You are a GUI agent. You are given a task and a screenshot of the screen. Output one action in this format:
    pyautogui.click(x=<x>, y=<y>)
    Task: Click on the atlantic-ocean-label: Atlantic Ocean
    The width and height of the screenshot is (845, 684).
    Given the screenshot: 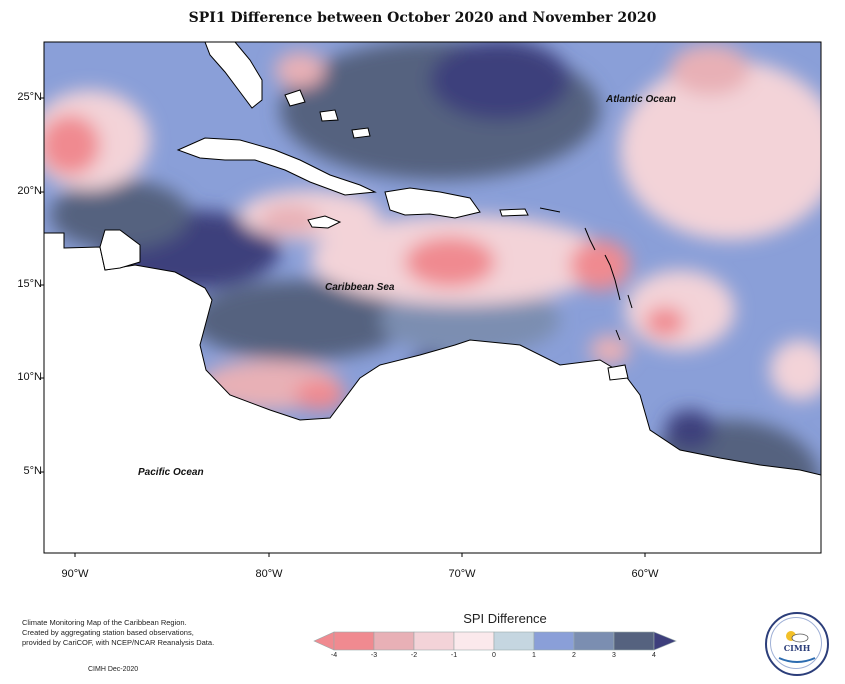 What is the action you would take?
    pyautogui.click(x=641, y=99)
    